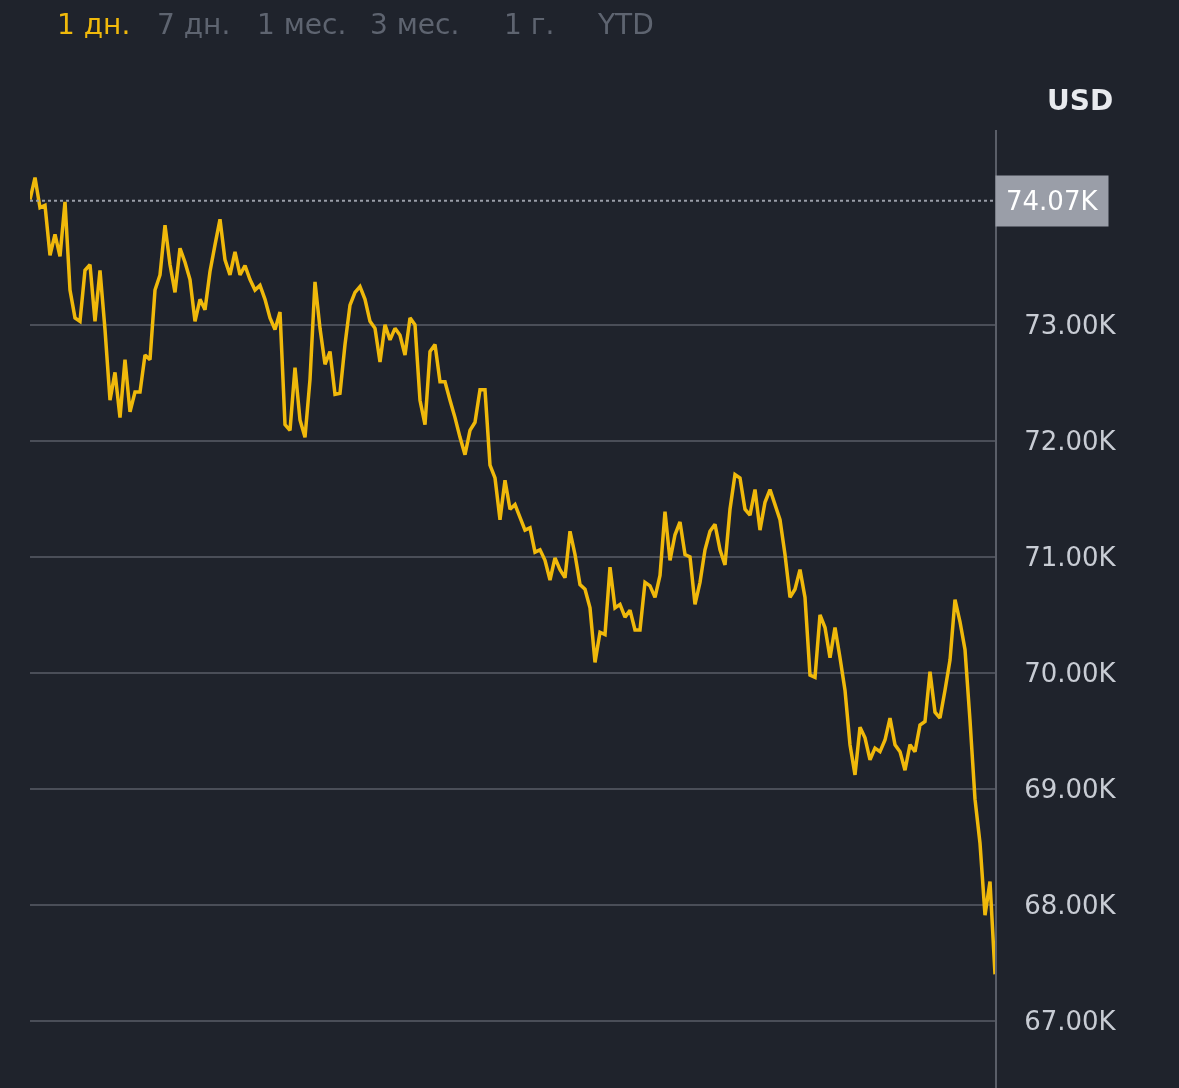 The height and width of the screenshot is (1088, 1179). Describe the element at coordinates (1070, 1020) in the screenshot. I see `y-tick-label: 67.00K` at that location.